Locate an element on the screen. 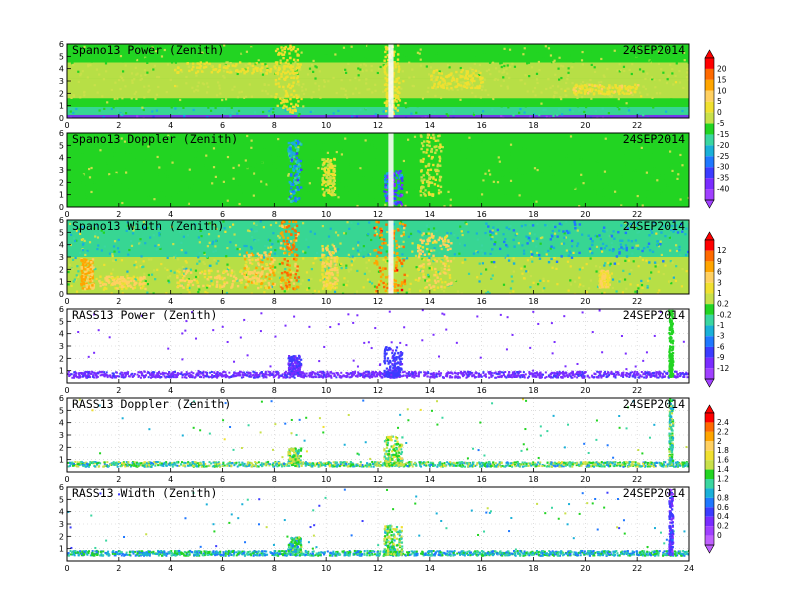 The image size is (792, 612). colorbar-tick-label: 1.2 is located at coordinates (723, 479).